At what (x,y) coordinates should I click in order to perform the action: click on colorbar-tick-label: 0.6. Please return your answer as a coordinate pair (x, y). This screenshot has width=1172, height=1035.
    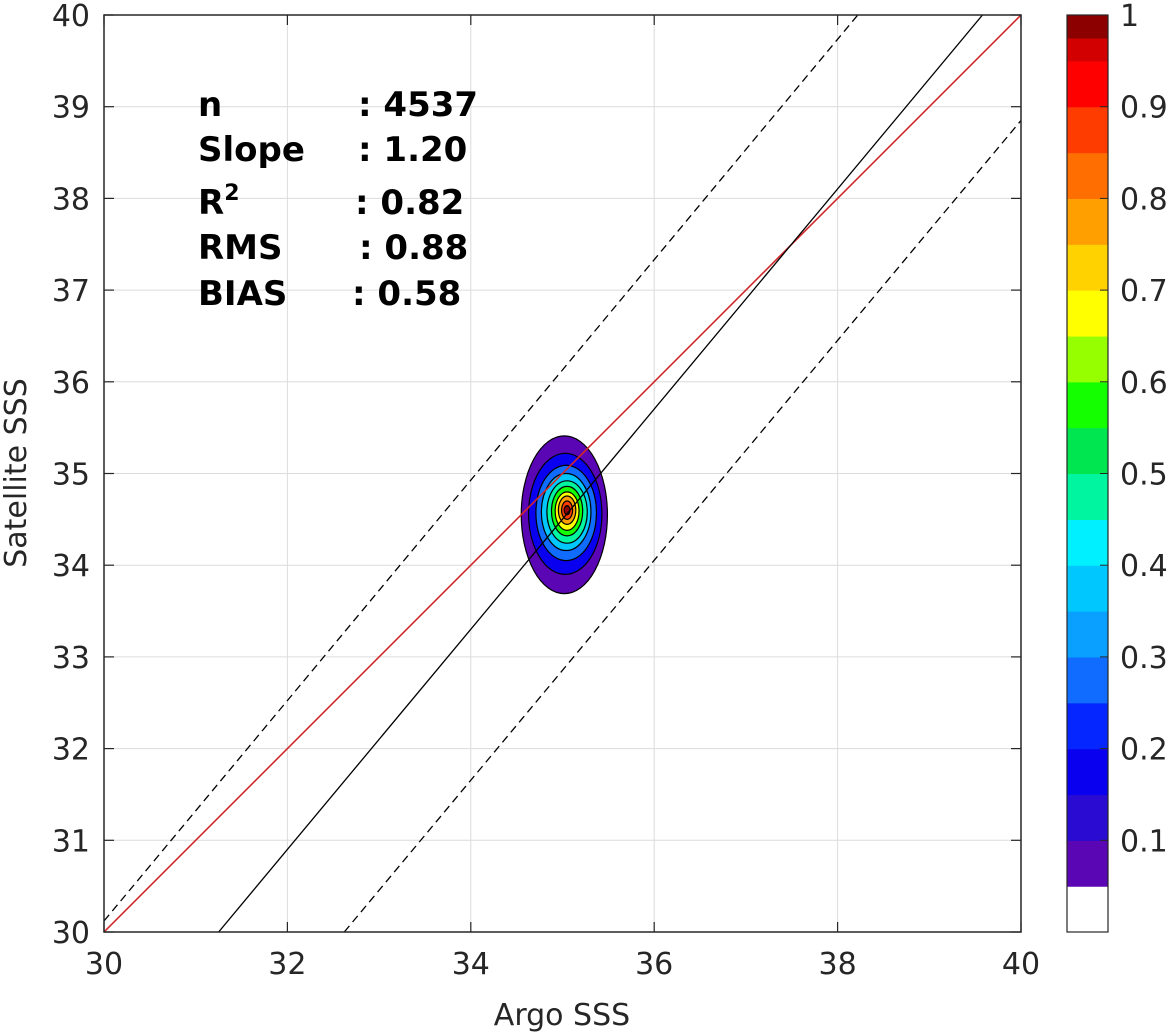
    Looking at the image, I should click on (1144, 383).